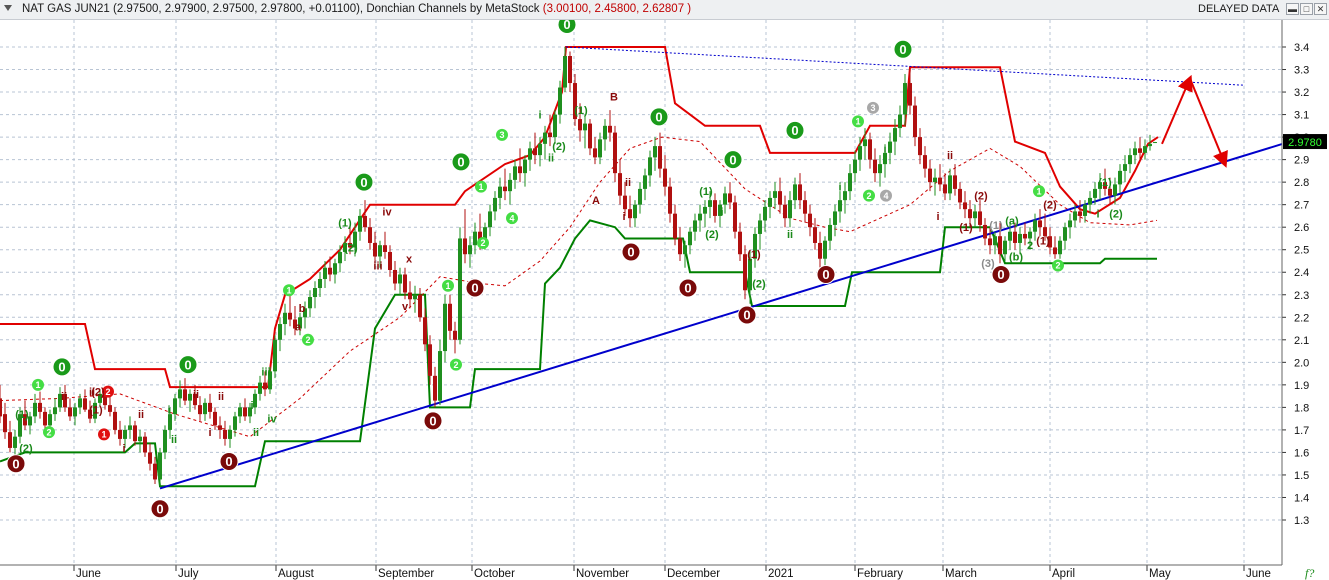 The width and height of the screenshot is (1329, 580). Describe the element at coordinates (1301, 228) in the screenshot. I see `y-tick-label: 2.6` at that location.